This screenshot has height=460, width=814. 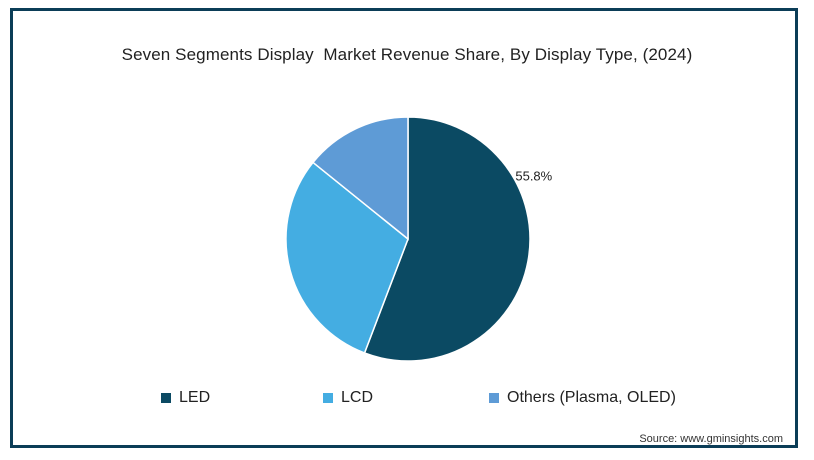 I want to click on legend-item-others: Others (Plasma, OLED), so click(x=582, y=398).